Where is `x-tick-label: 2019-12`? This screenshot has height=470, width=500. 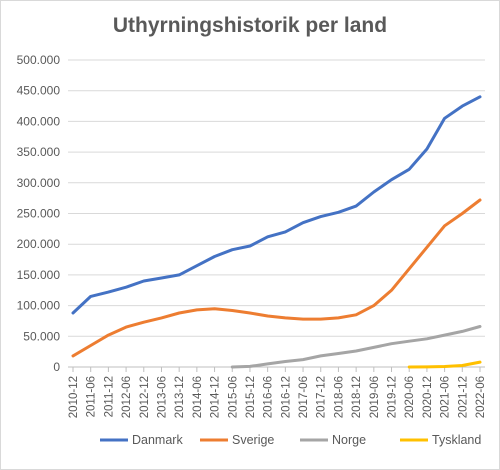
x-tick-label: 2019-12 is located at coordinates (393, 397).